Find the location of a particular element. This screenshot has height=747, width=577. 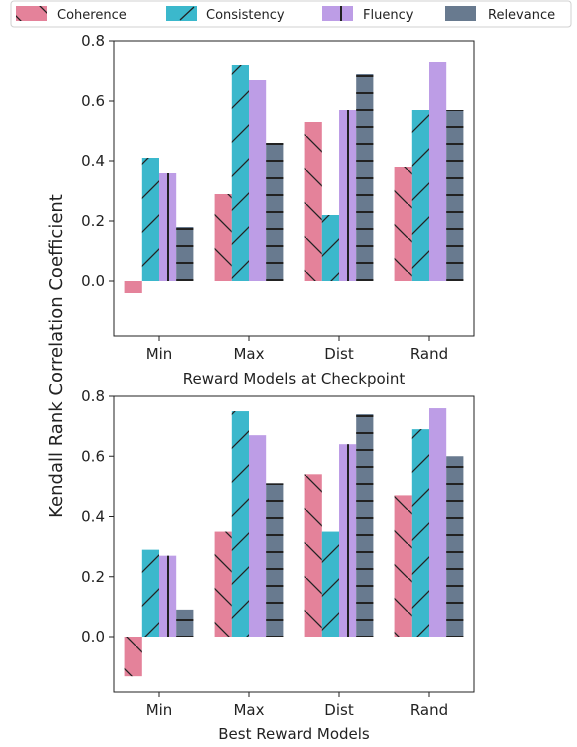

legend-item-coherence: Coherence is located at coordinates (71, 14).